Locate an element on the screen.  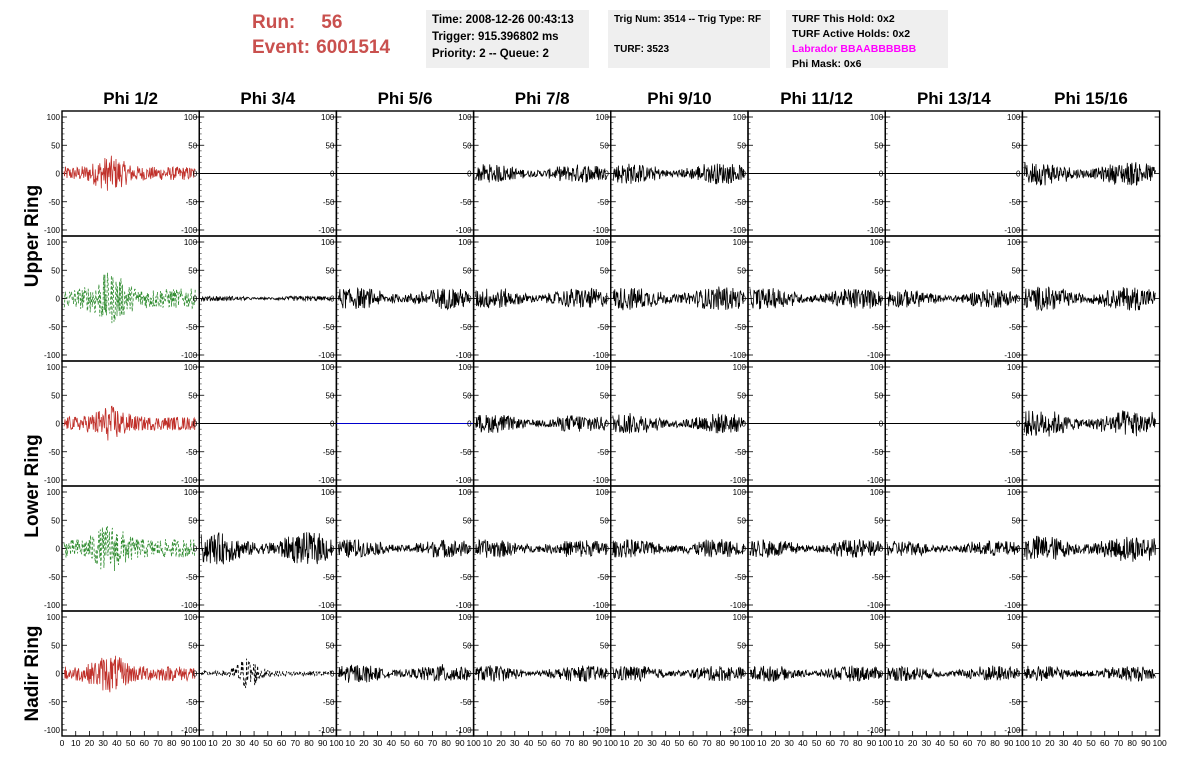
x-tick-label: 40 is located at coordinates (666, 743).